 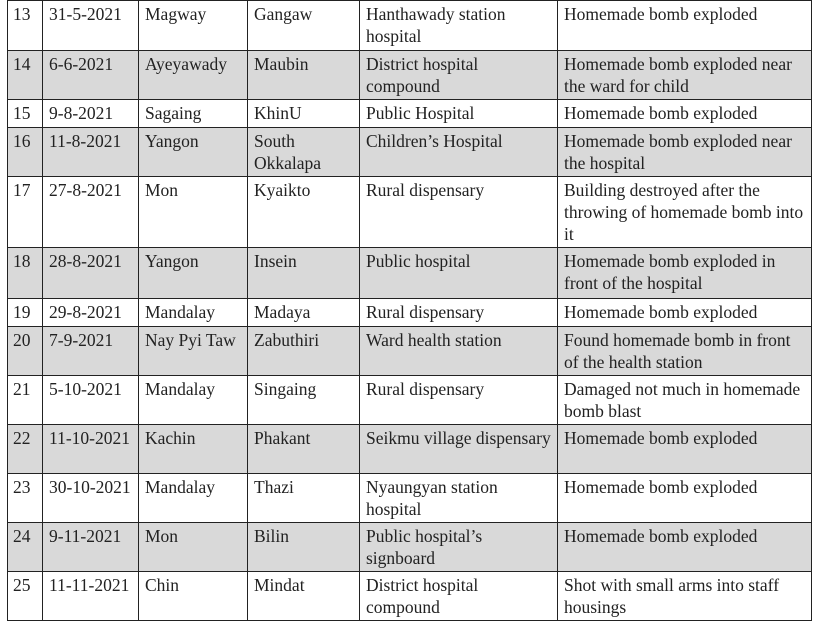 What do you see at coordinates (458, 498) in the screenshot?
I see `cell-place: Nyaungyan station hospital` at bounding box center [458, 498].